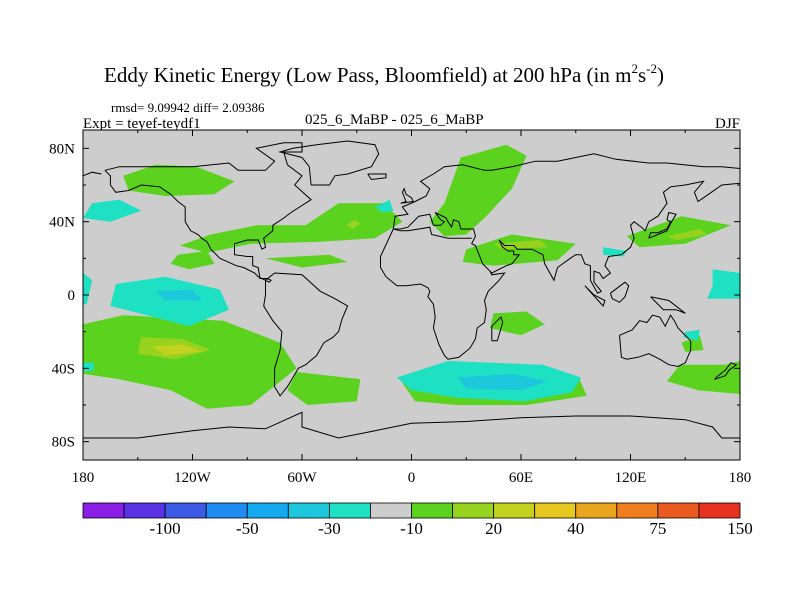 The image size is (800, 600). What do you see at coordinates (493, 528) in the screenshot?
I see `colorbar-label: 20` at bounding box center [493, 528].